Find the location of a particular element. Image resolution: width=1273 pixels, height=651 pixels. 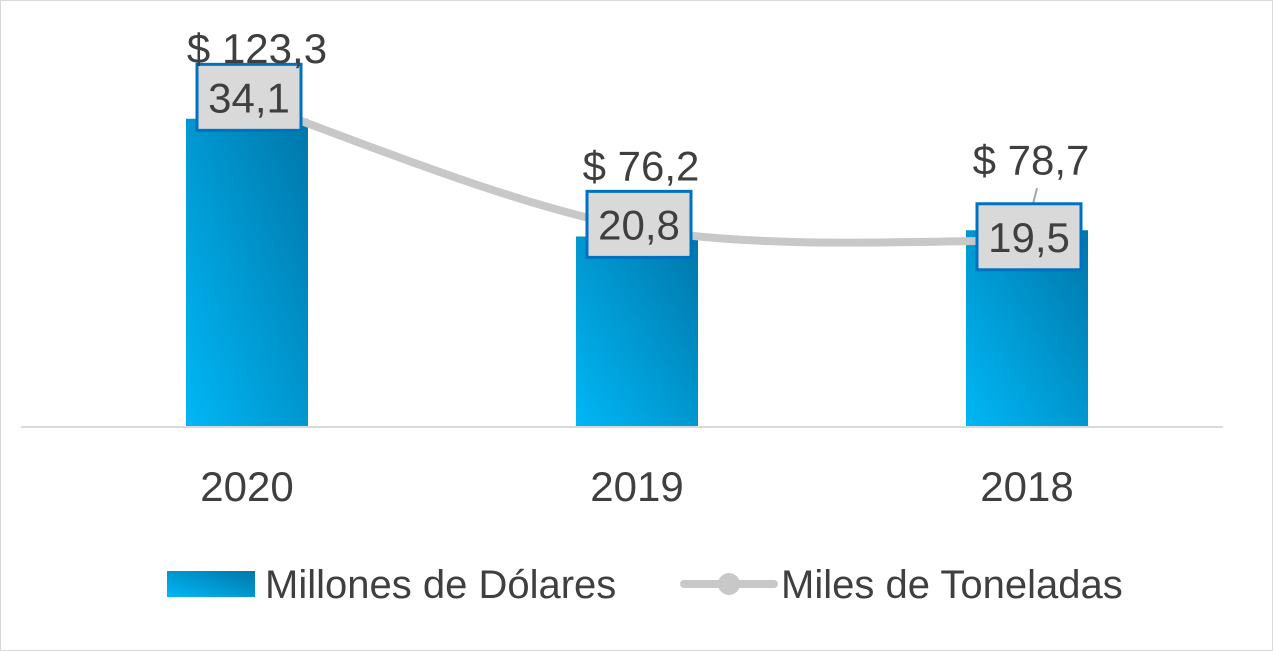

line-data-label: 34,1 is located at coordinates (249, 97).